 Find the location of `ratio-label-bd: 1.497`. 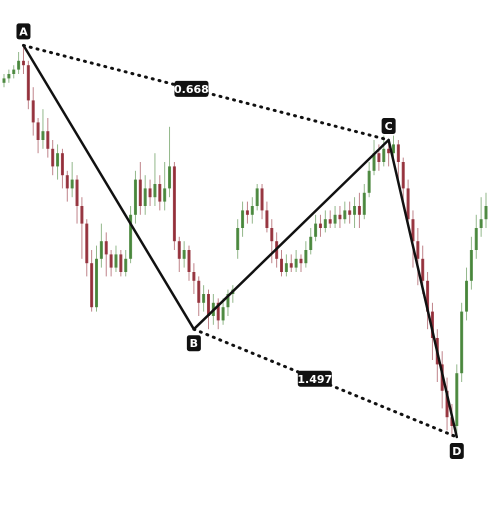

ratio-label-bd: 1.497 is located at coordinates (314, 378).